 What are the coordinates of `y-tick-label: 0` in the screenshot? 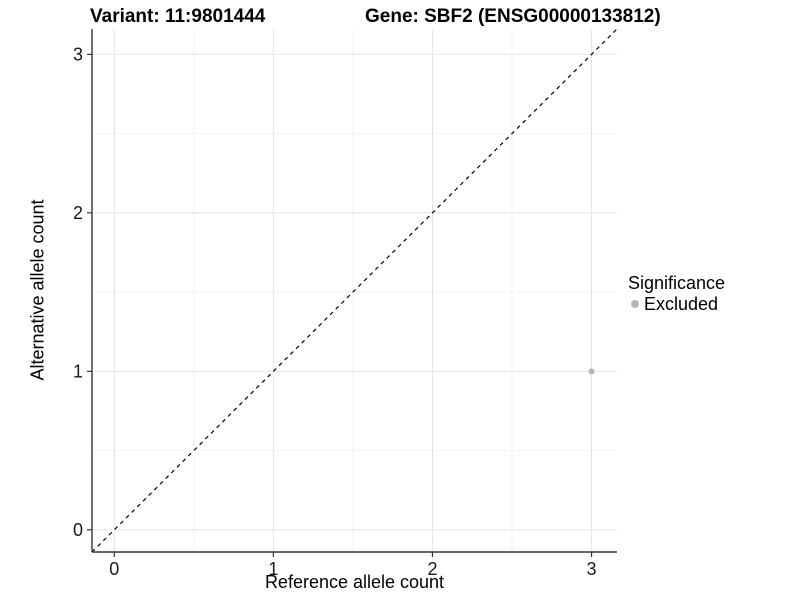 It's located at (78, 530).